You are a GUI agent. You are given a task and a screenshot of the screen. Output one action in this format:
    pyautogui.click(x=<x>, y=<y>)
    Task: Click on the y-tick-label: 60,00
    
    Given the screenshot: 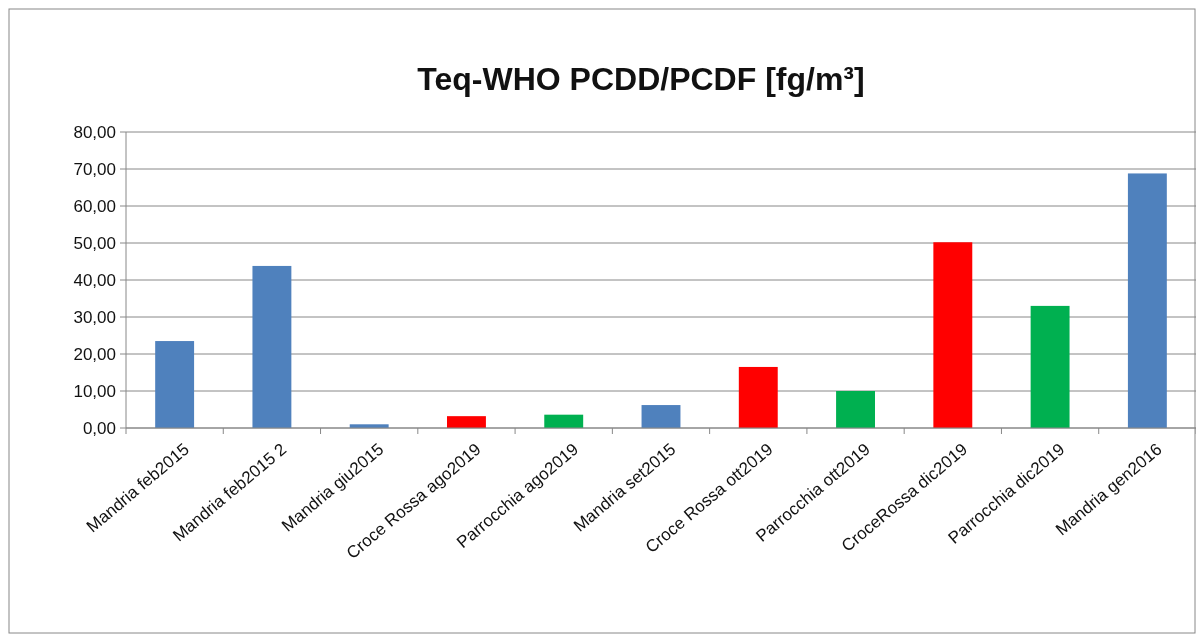 What is the action you would take?
    pyautogui.click(x=94, y=206)
    